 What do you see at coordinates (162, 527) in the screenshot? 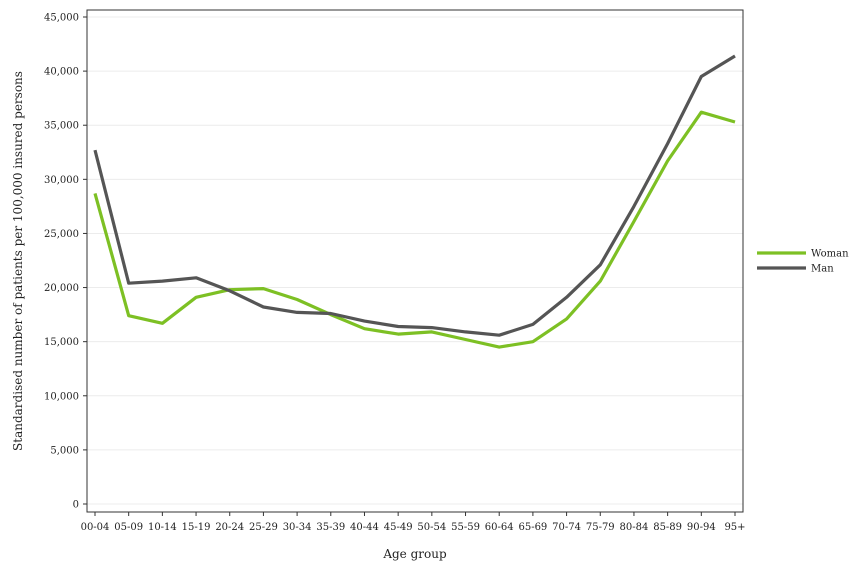
I see `x-tick-label: 10-14` at bounding box center [162, 527].